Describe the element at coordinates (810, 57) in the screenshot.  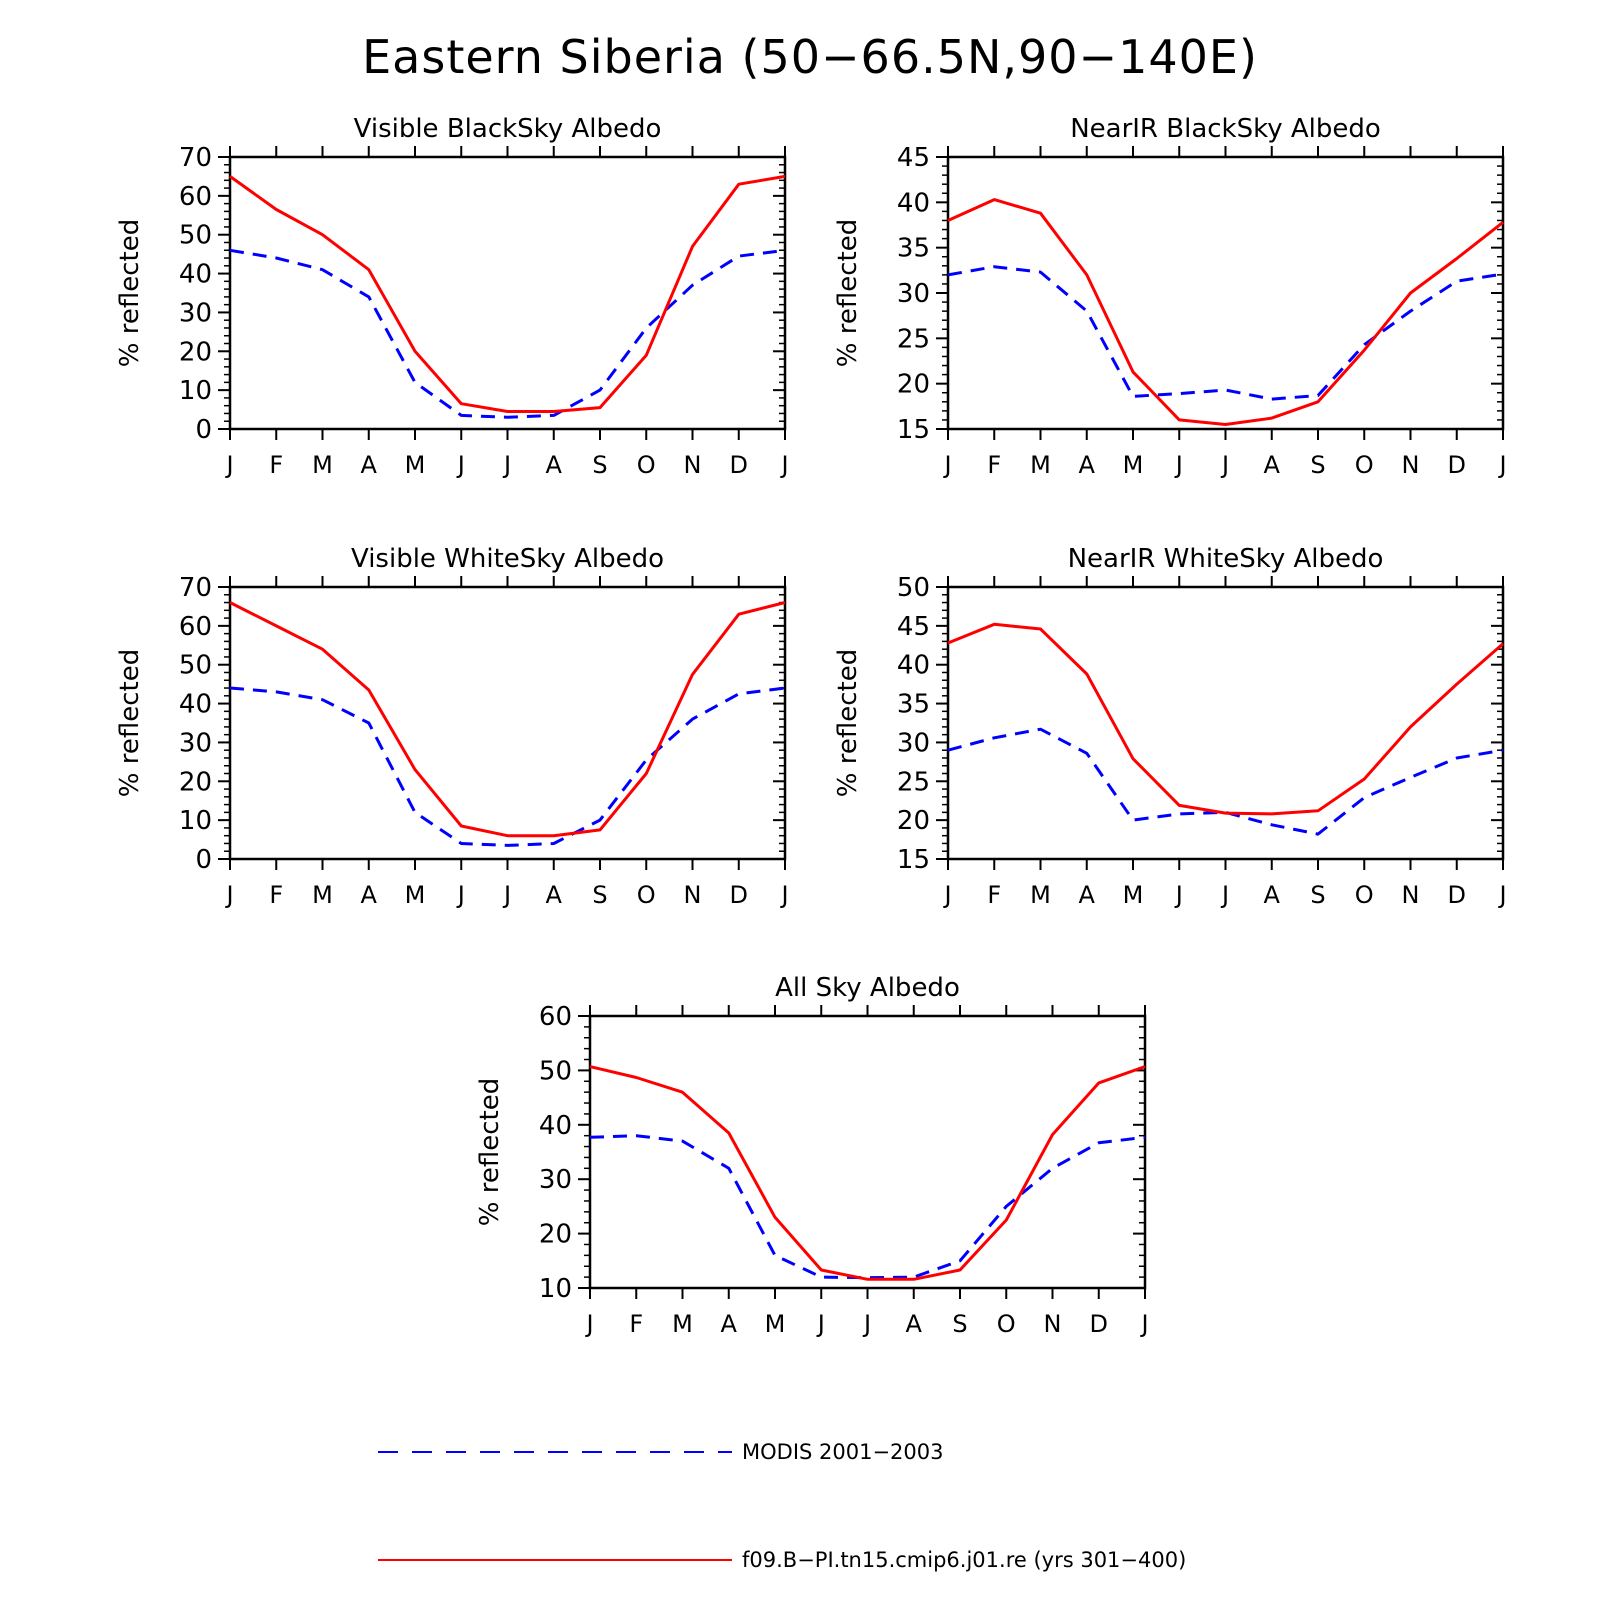
I see `figure-title: Eastern Siberia (50−66.5N,90−140E)` at that location.